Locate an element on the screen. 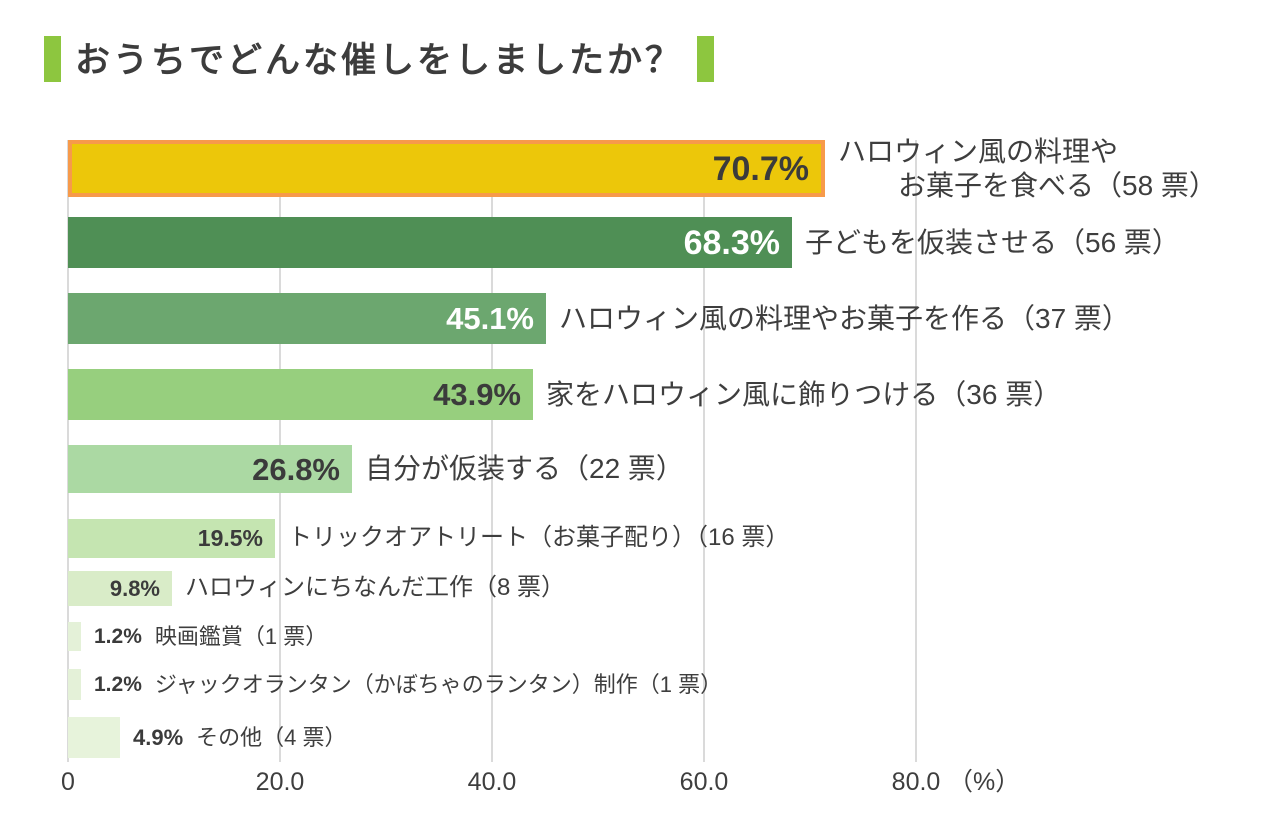 The height and width of the screenshot is (834, 1283). bar-category-label: 子どもを仮装させる（56 票） is located at coordinates (992, 242).